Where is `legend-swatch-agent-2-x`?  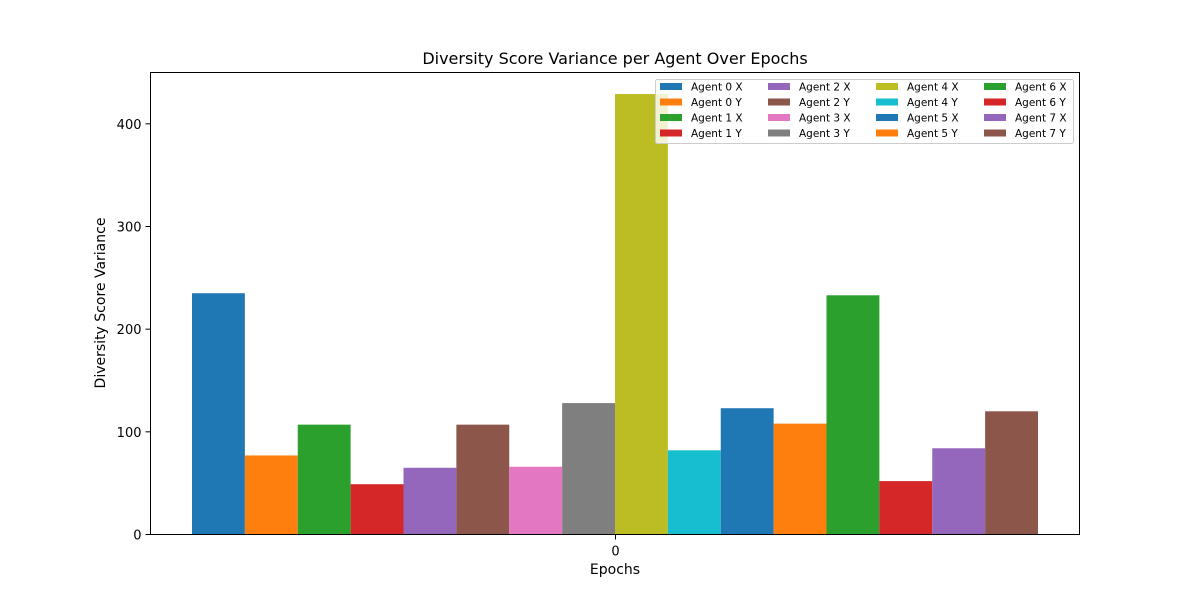 legend-swatch-agent-2-x is located at coordinates (779, 86).